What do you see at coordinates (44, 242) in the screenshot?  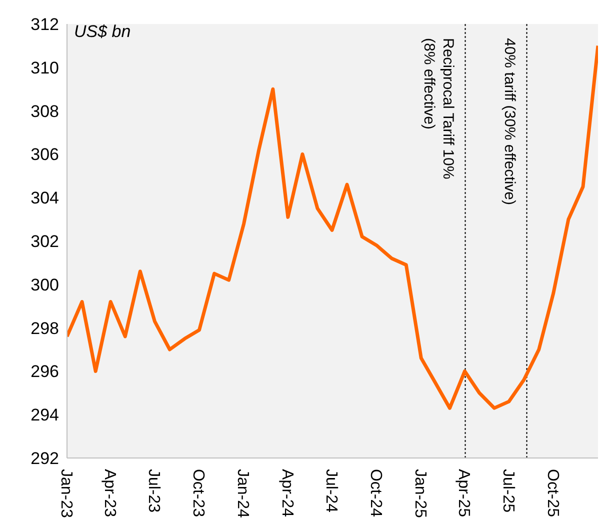 I see `y-tick-label: 302` at bounding box center [44, 242].